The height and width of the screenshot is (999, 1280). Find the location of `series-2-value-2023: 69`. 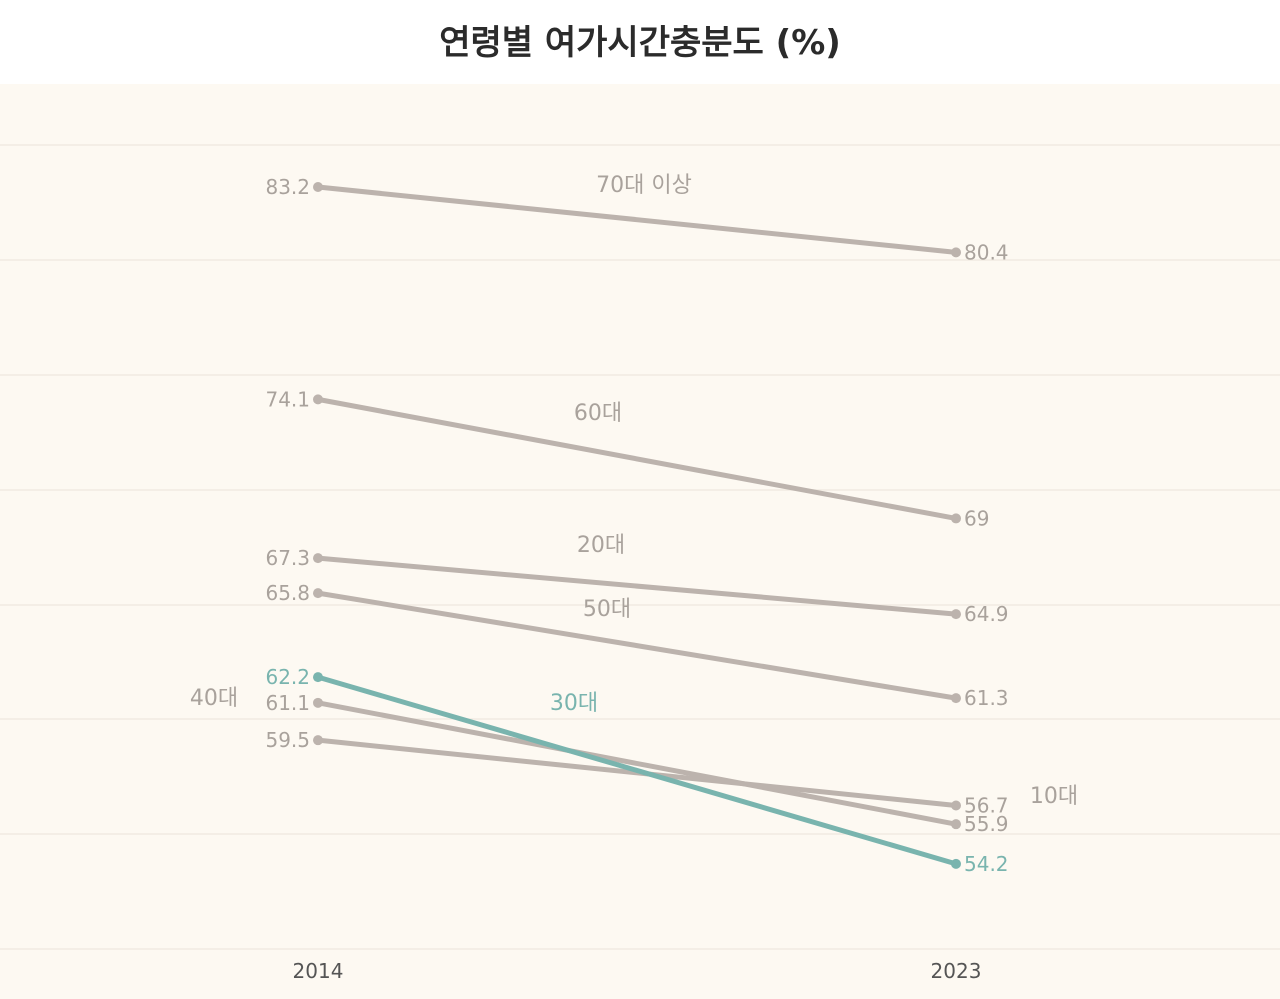

series-2-value-2023: 69 is located at coordinates (976, 518).